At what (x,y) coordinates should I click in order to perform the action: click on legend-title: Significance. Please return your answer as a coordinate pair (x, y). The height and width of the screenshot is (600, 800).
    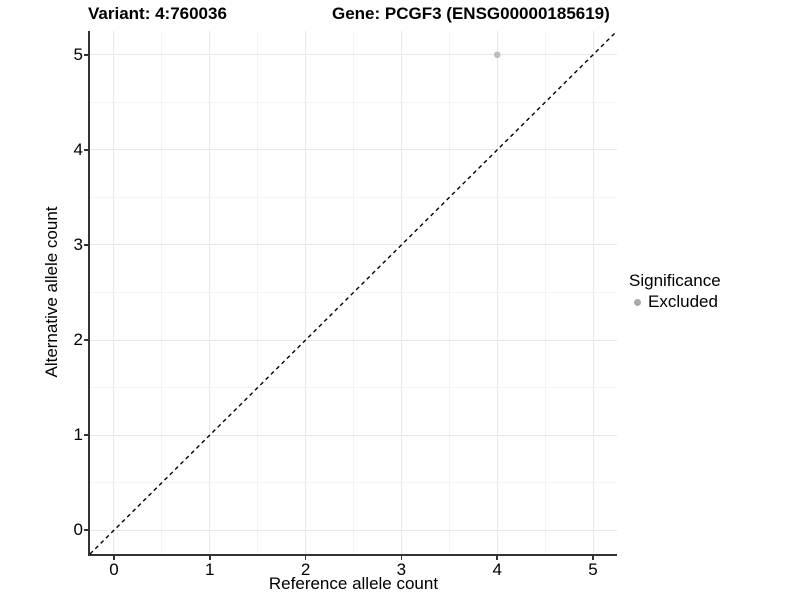
    Looking at the image, I should click on (675, 280).